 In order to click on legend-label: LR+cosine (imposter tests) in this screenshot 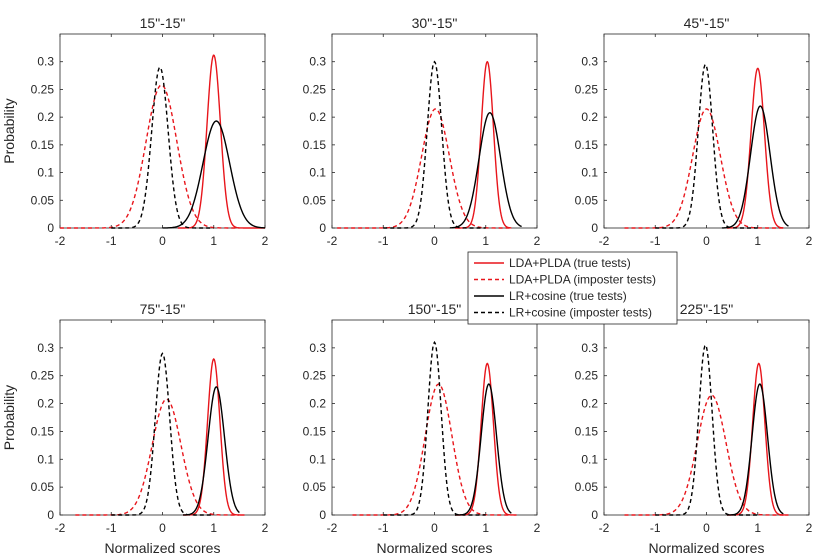, I will do `click(580, 313)`.